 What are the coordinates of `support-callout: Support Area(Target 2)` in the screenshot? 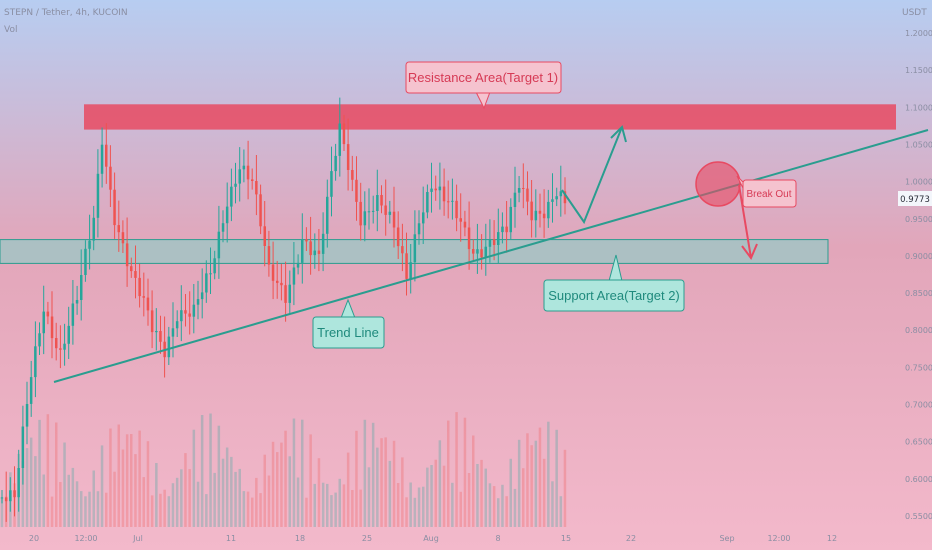 It's located at (614, 283).